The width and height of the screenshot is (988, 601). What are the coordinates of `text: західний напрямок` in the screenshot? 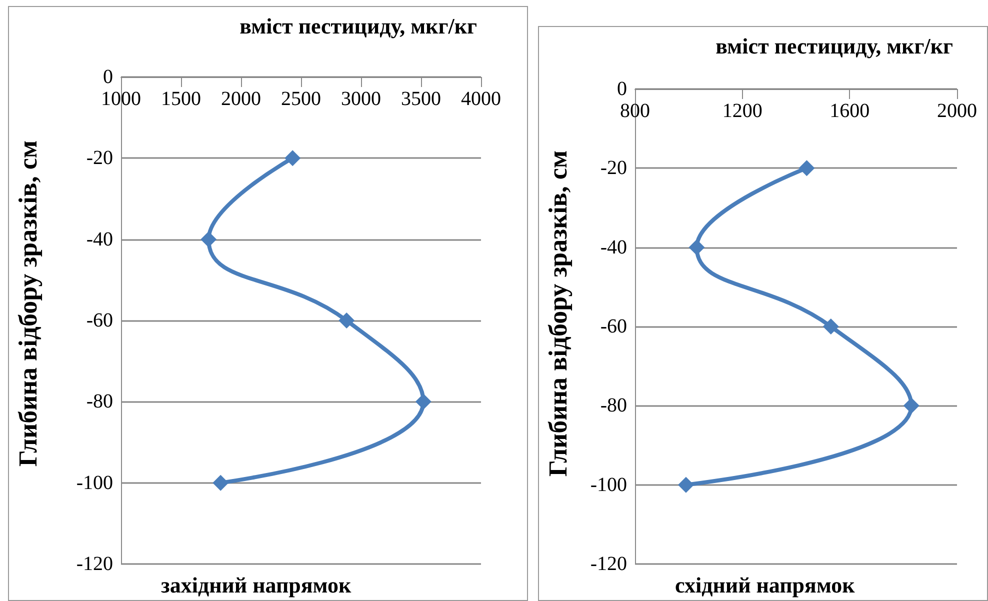 It's located at (256, 585).